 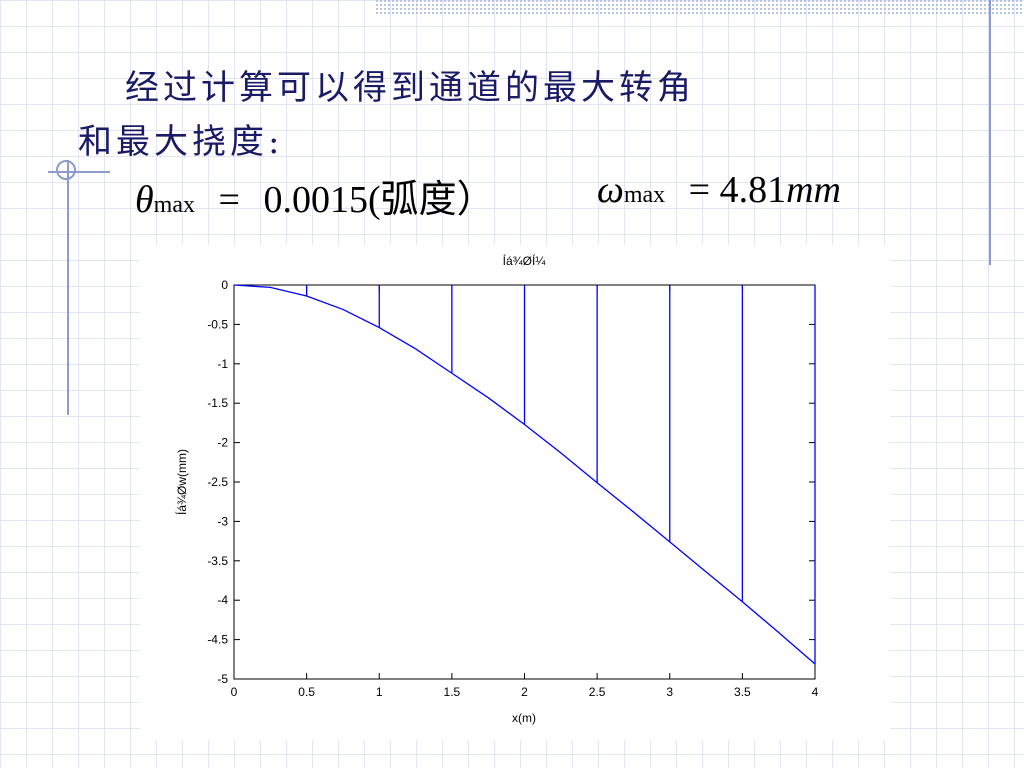 What do you see at coordinates (229, 200) in the screenshot?
I see `equals: =` at bounding box center [229, 200].